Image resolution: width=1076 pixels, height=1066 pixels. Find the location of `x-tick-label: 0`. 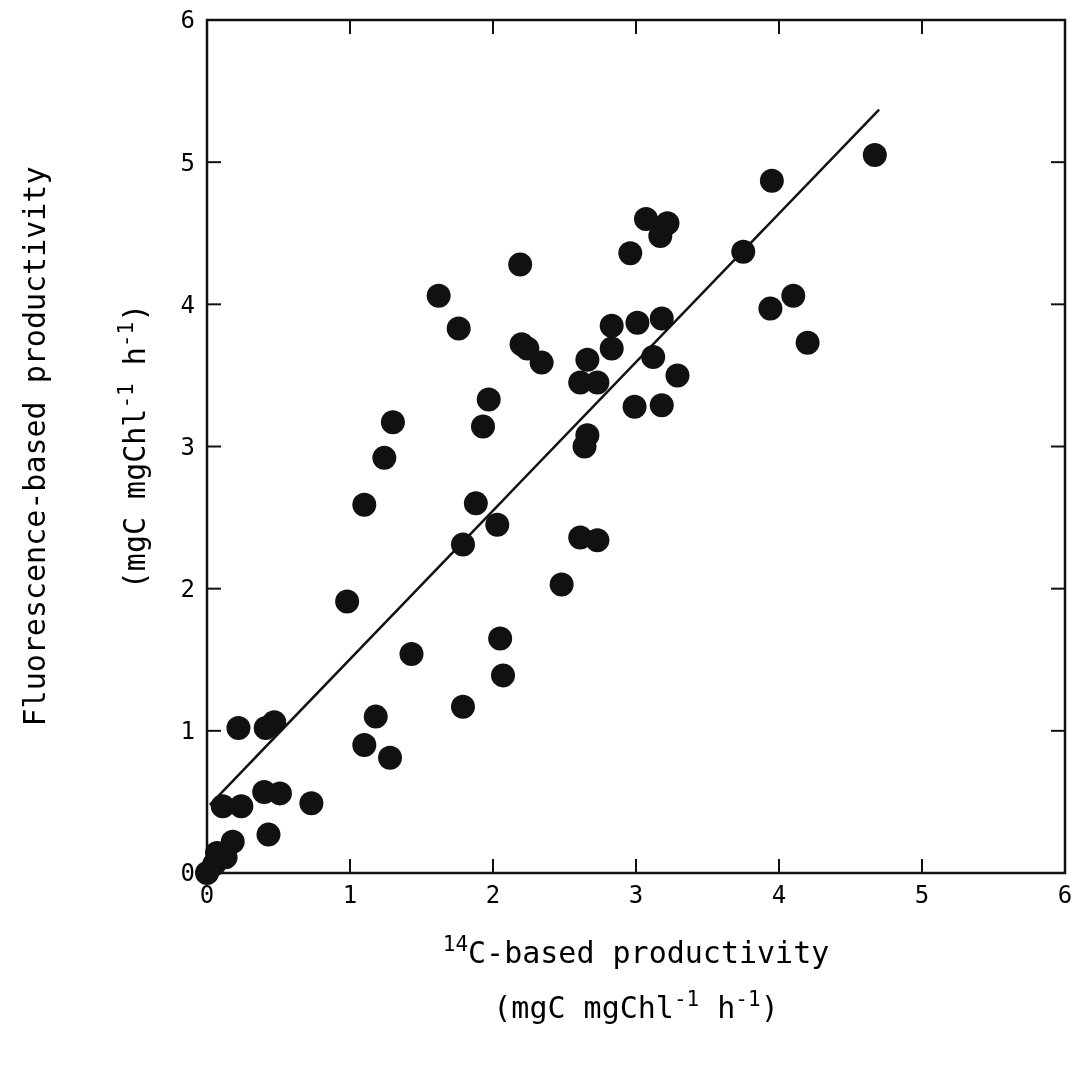

x-tick-label: 0 is located at coordinates (207, 895).